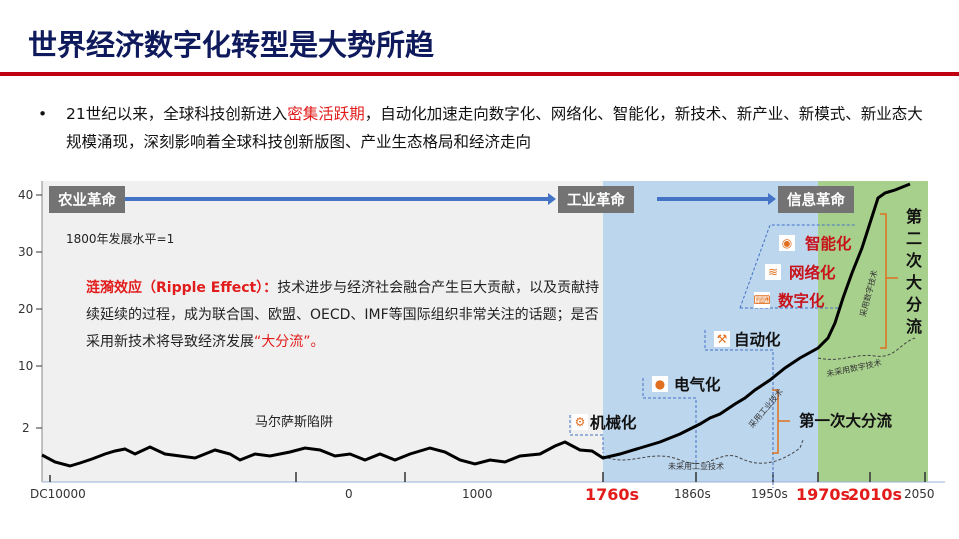  I want to click on x-tick: 1760s, so click(612, 494).